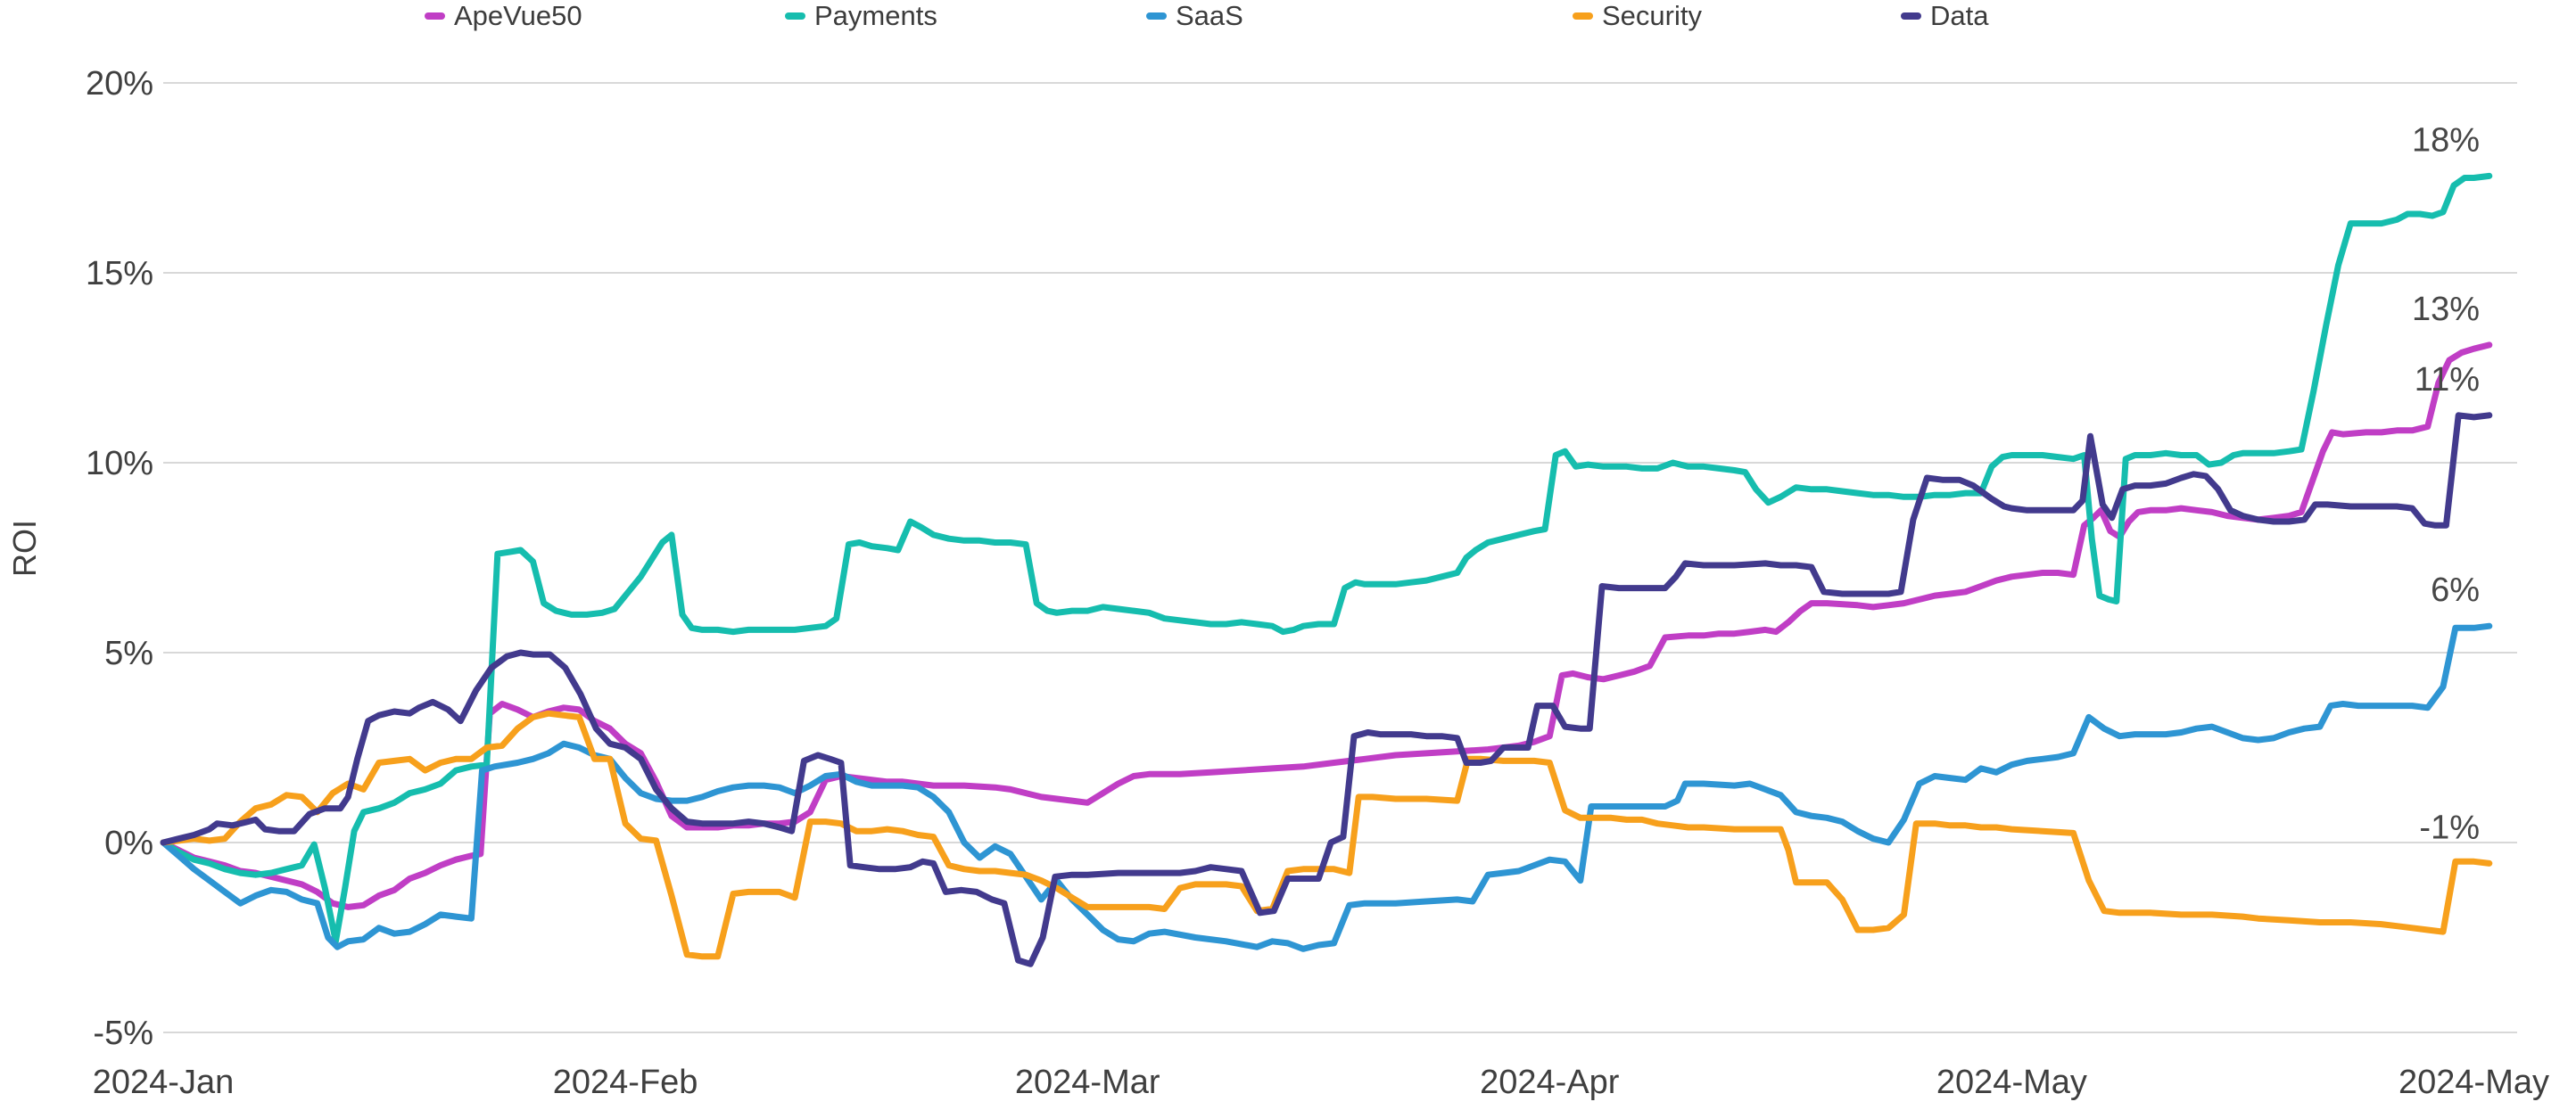 This screenshot has width=2576, height=1110. Describe the element at coordinates (123, 1033) in the screenshot. I see `y-tick-label: -5%` at that location.